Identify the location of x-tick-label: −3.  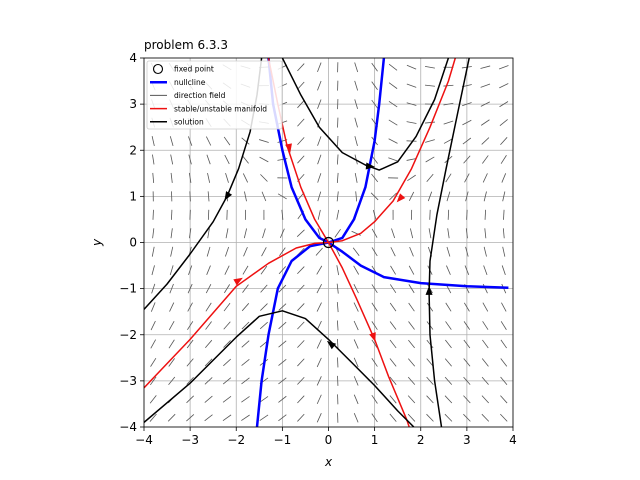
(190, 440).